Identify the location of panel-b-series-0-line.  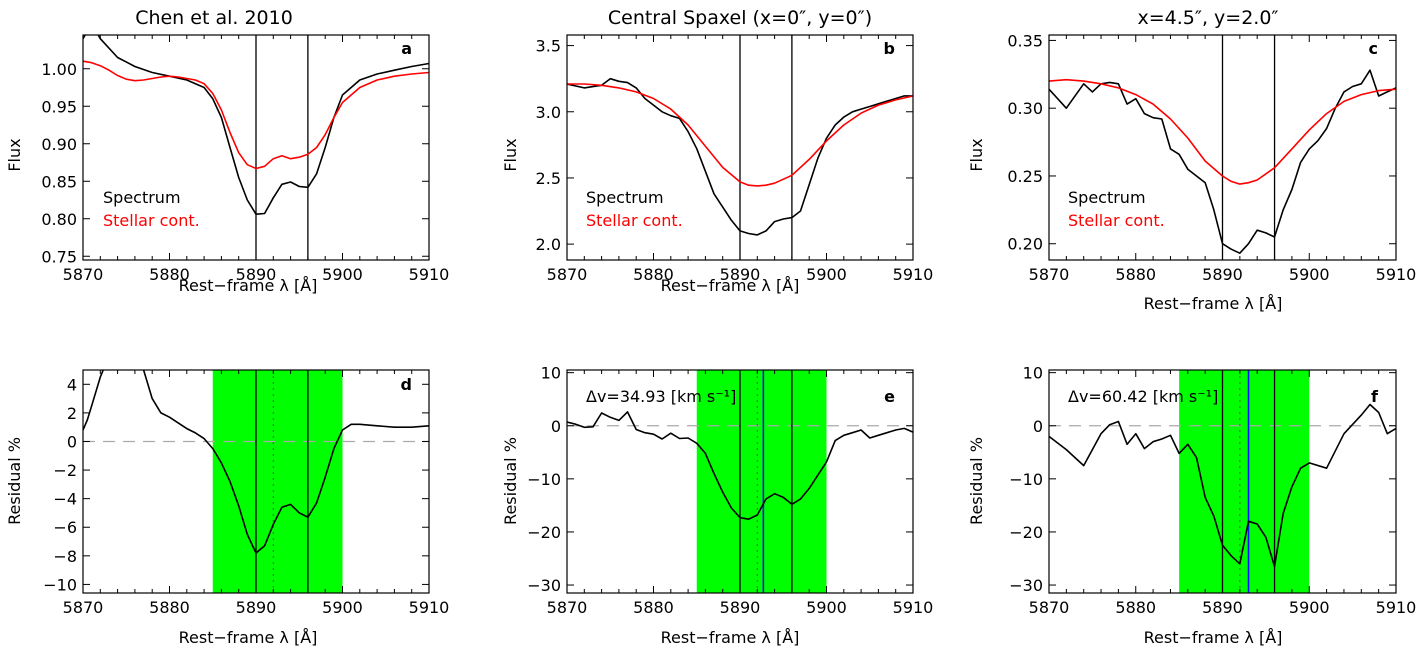
(740, 156).